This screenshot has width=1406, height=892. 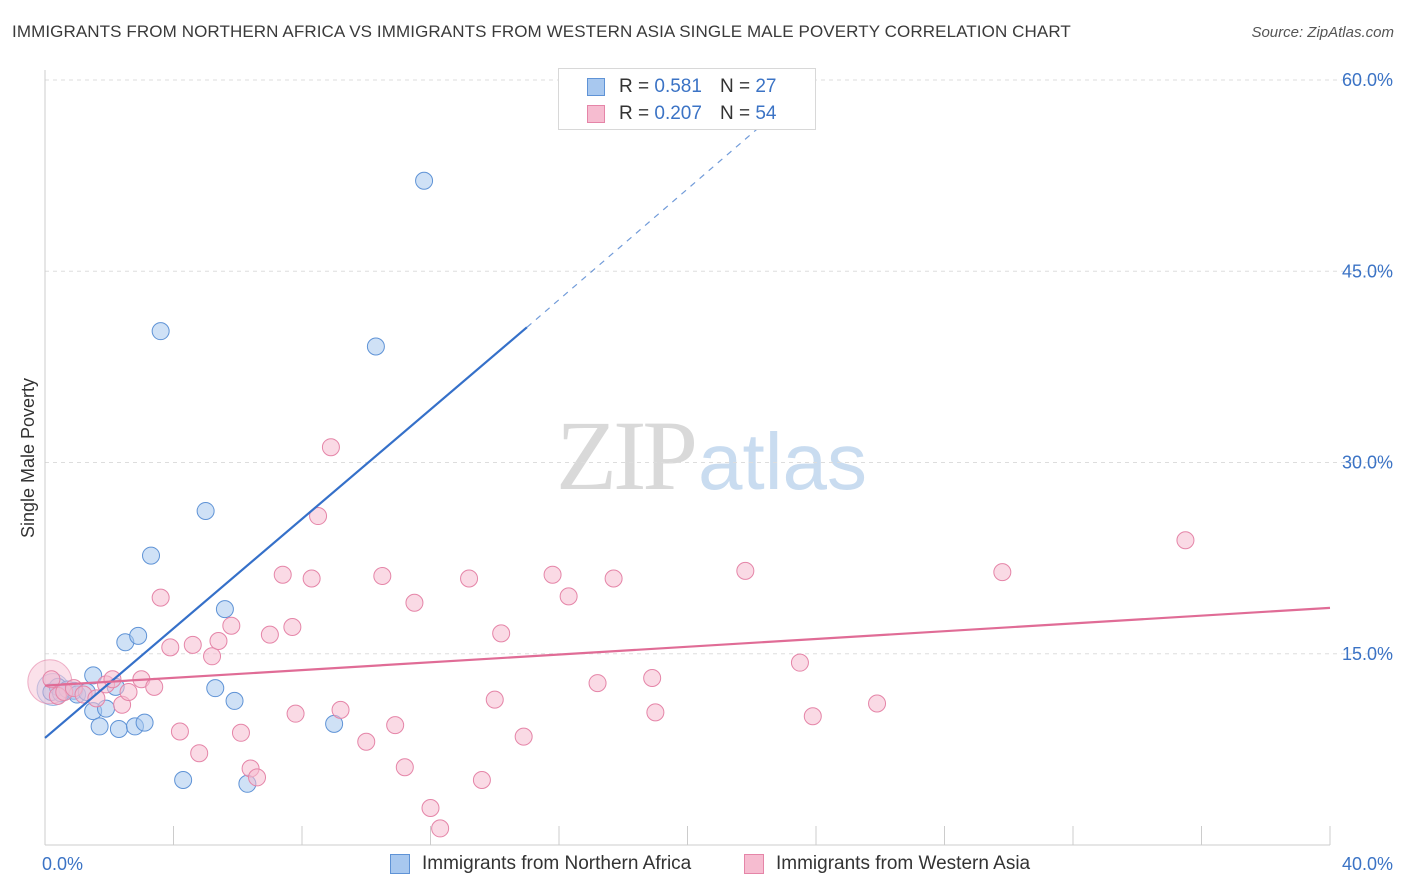 I want to click on legend-row-northern-africa: R = 0.581 N = 27, so click(x=681, y=87).